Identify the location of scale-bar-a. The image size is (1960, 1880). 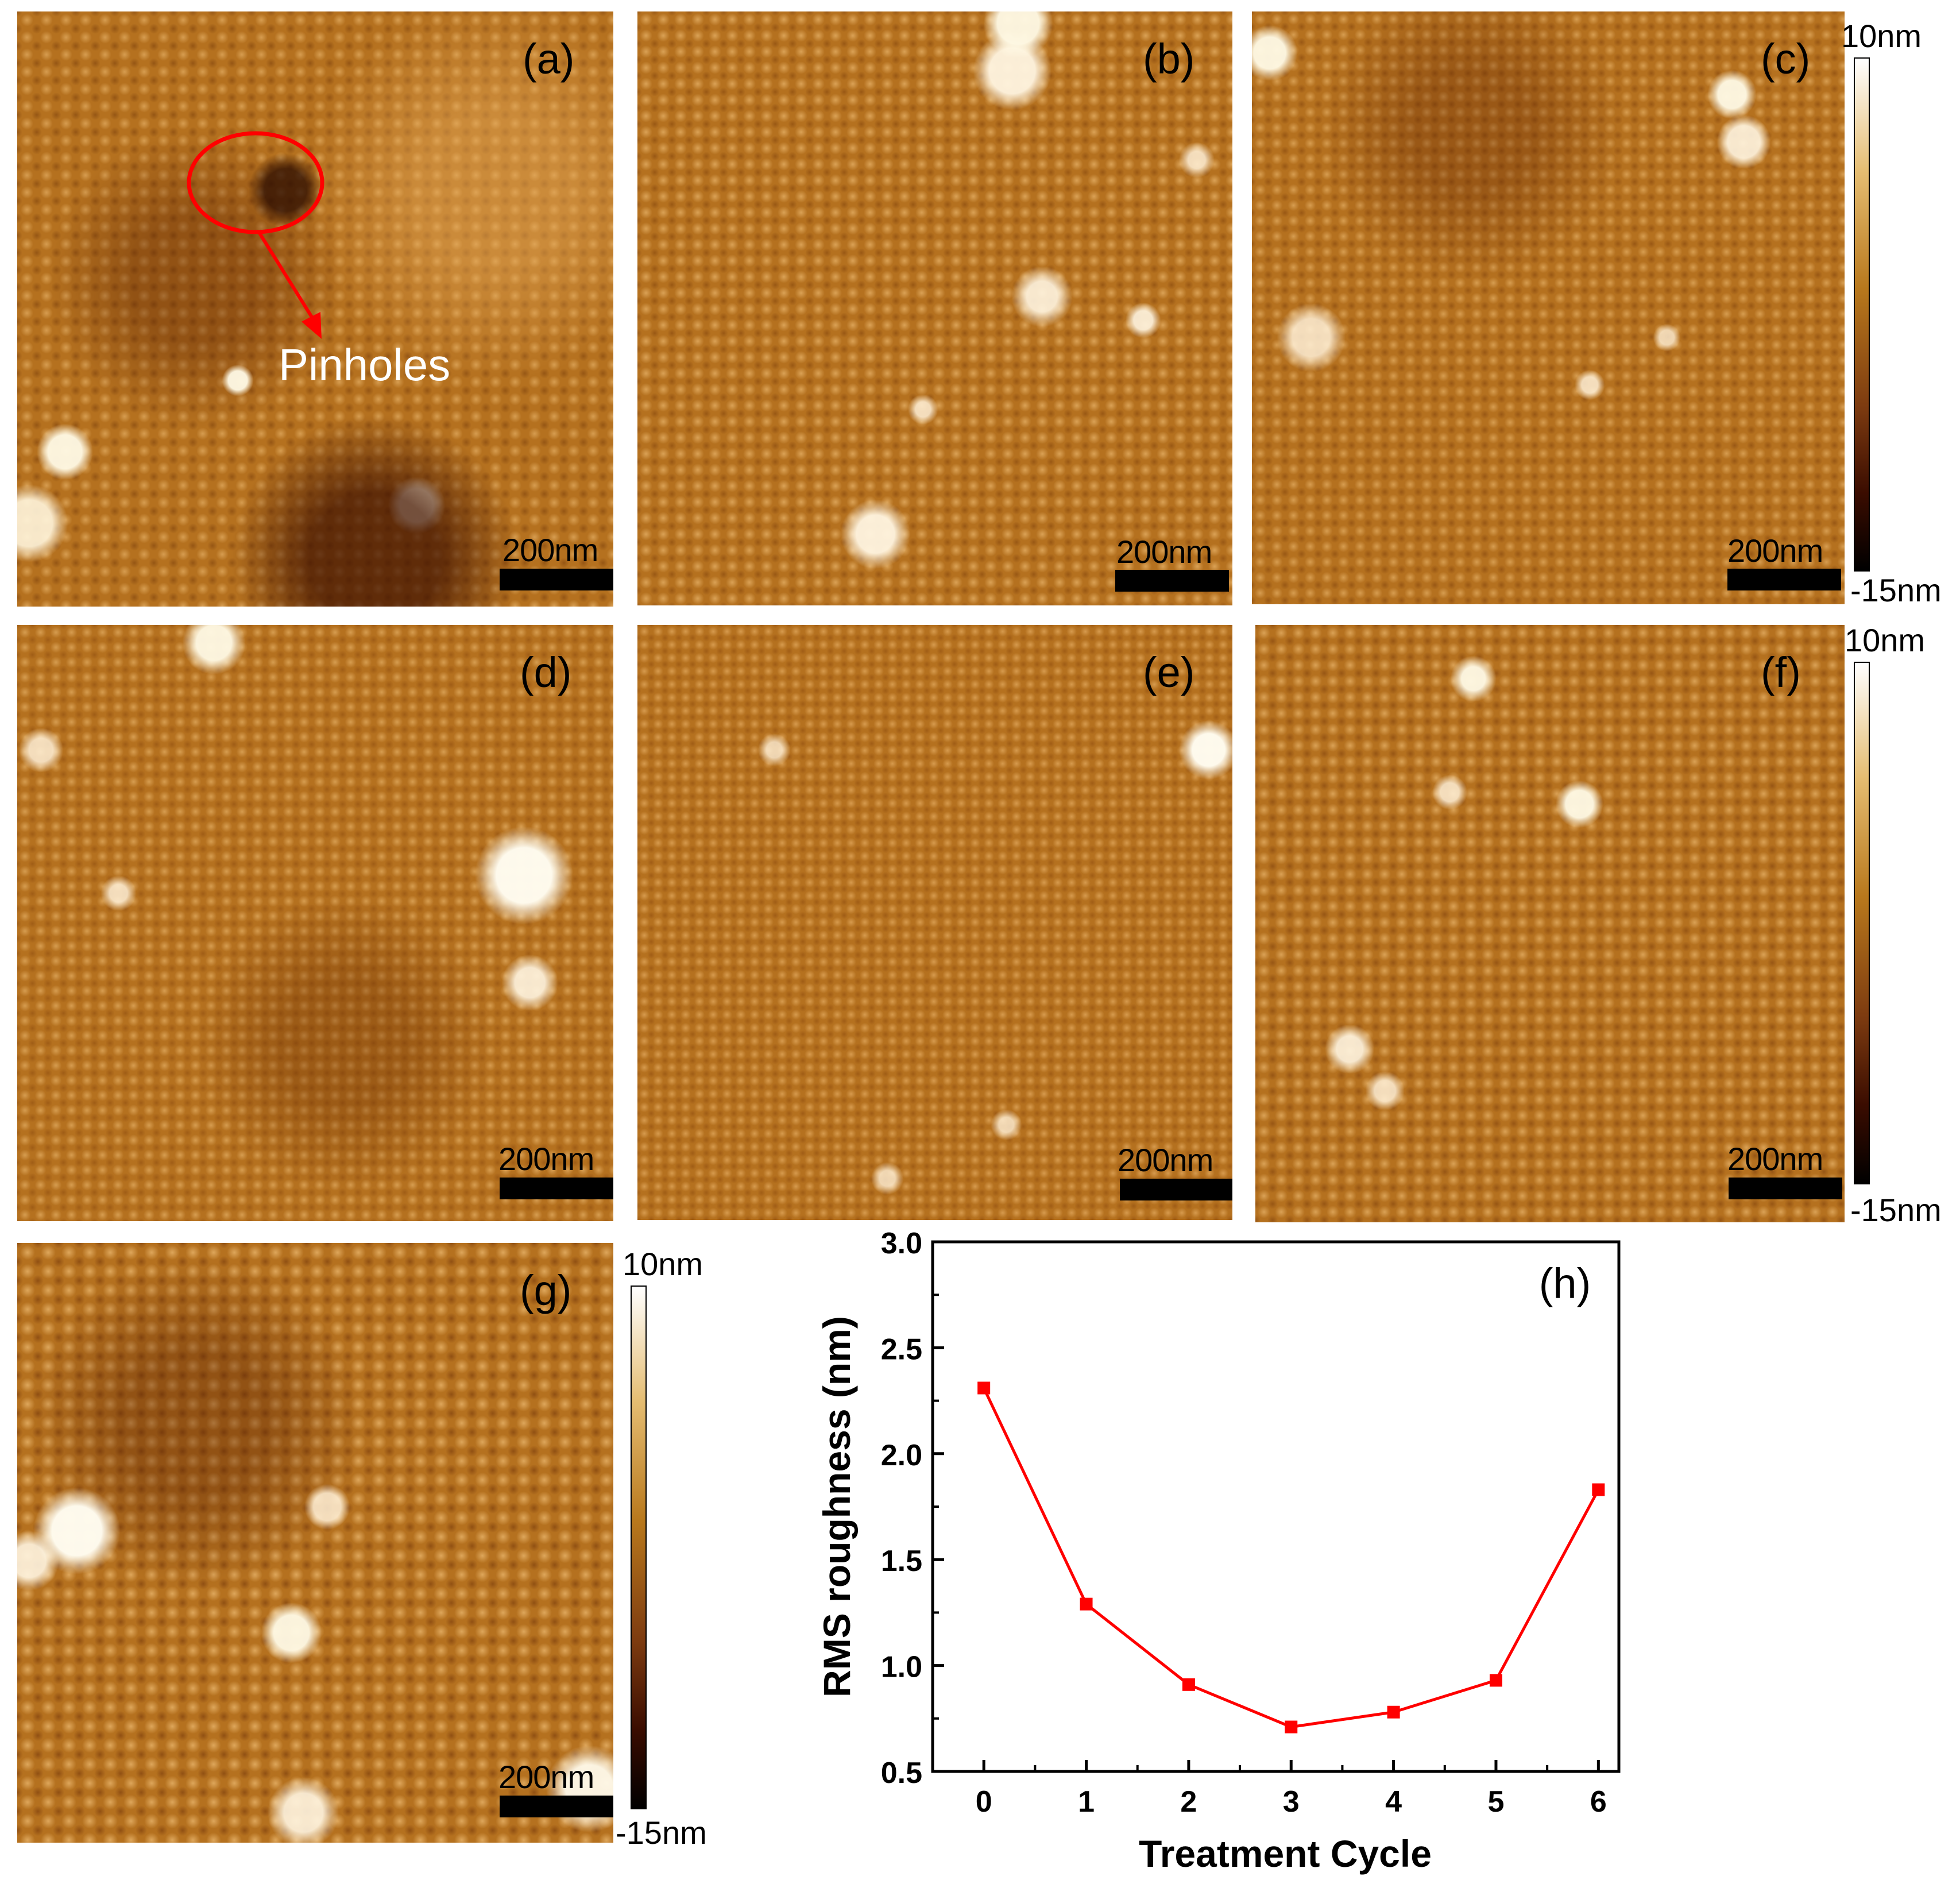
(556, 579).